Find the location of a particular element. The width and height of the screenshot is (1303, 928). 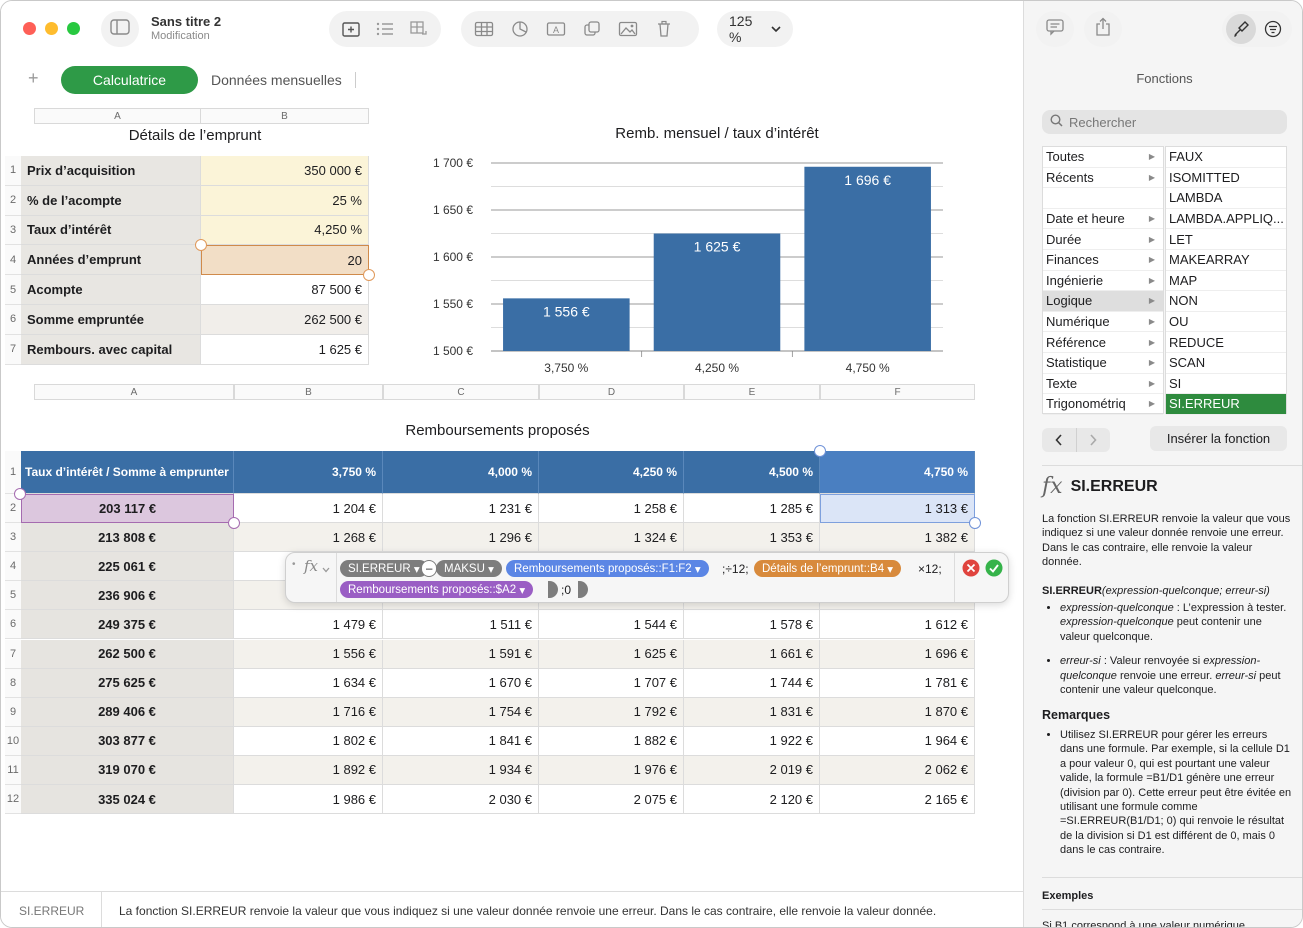

function-item: LET is located at coordinates (1226, 239).